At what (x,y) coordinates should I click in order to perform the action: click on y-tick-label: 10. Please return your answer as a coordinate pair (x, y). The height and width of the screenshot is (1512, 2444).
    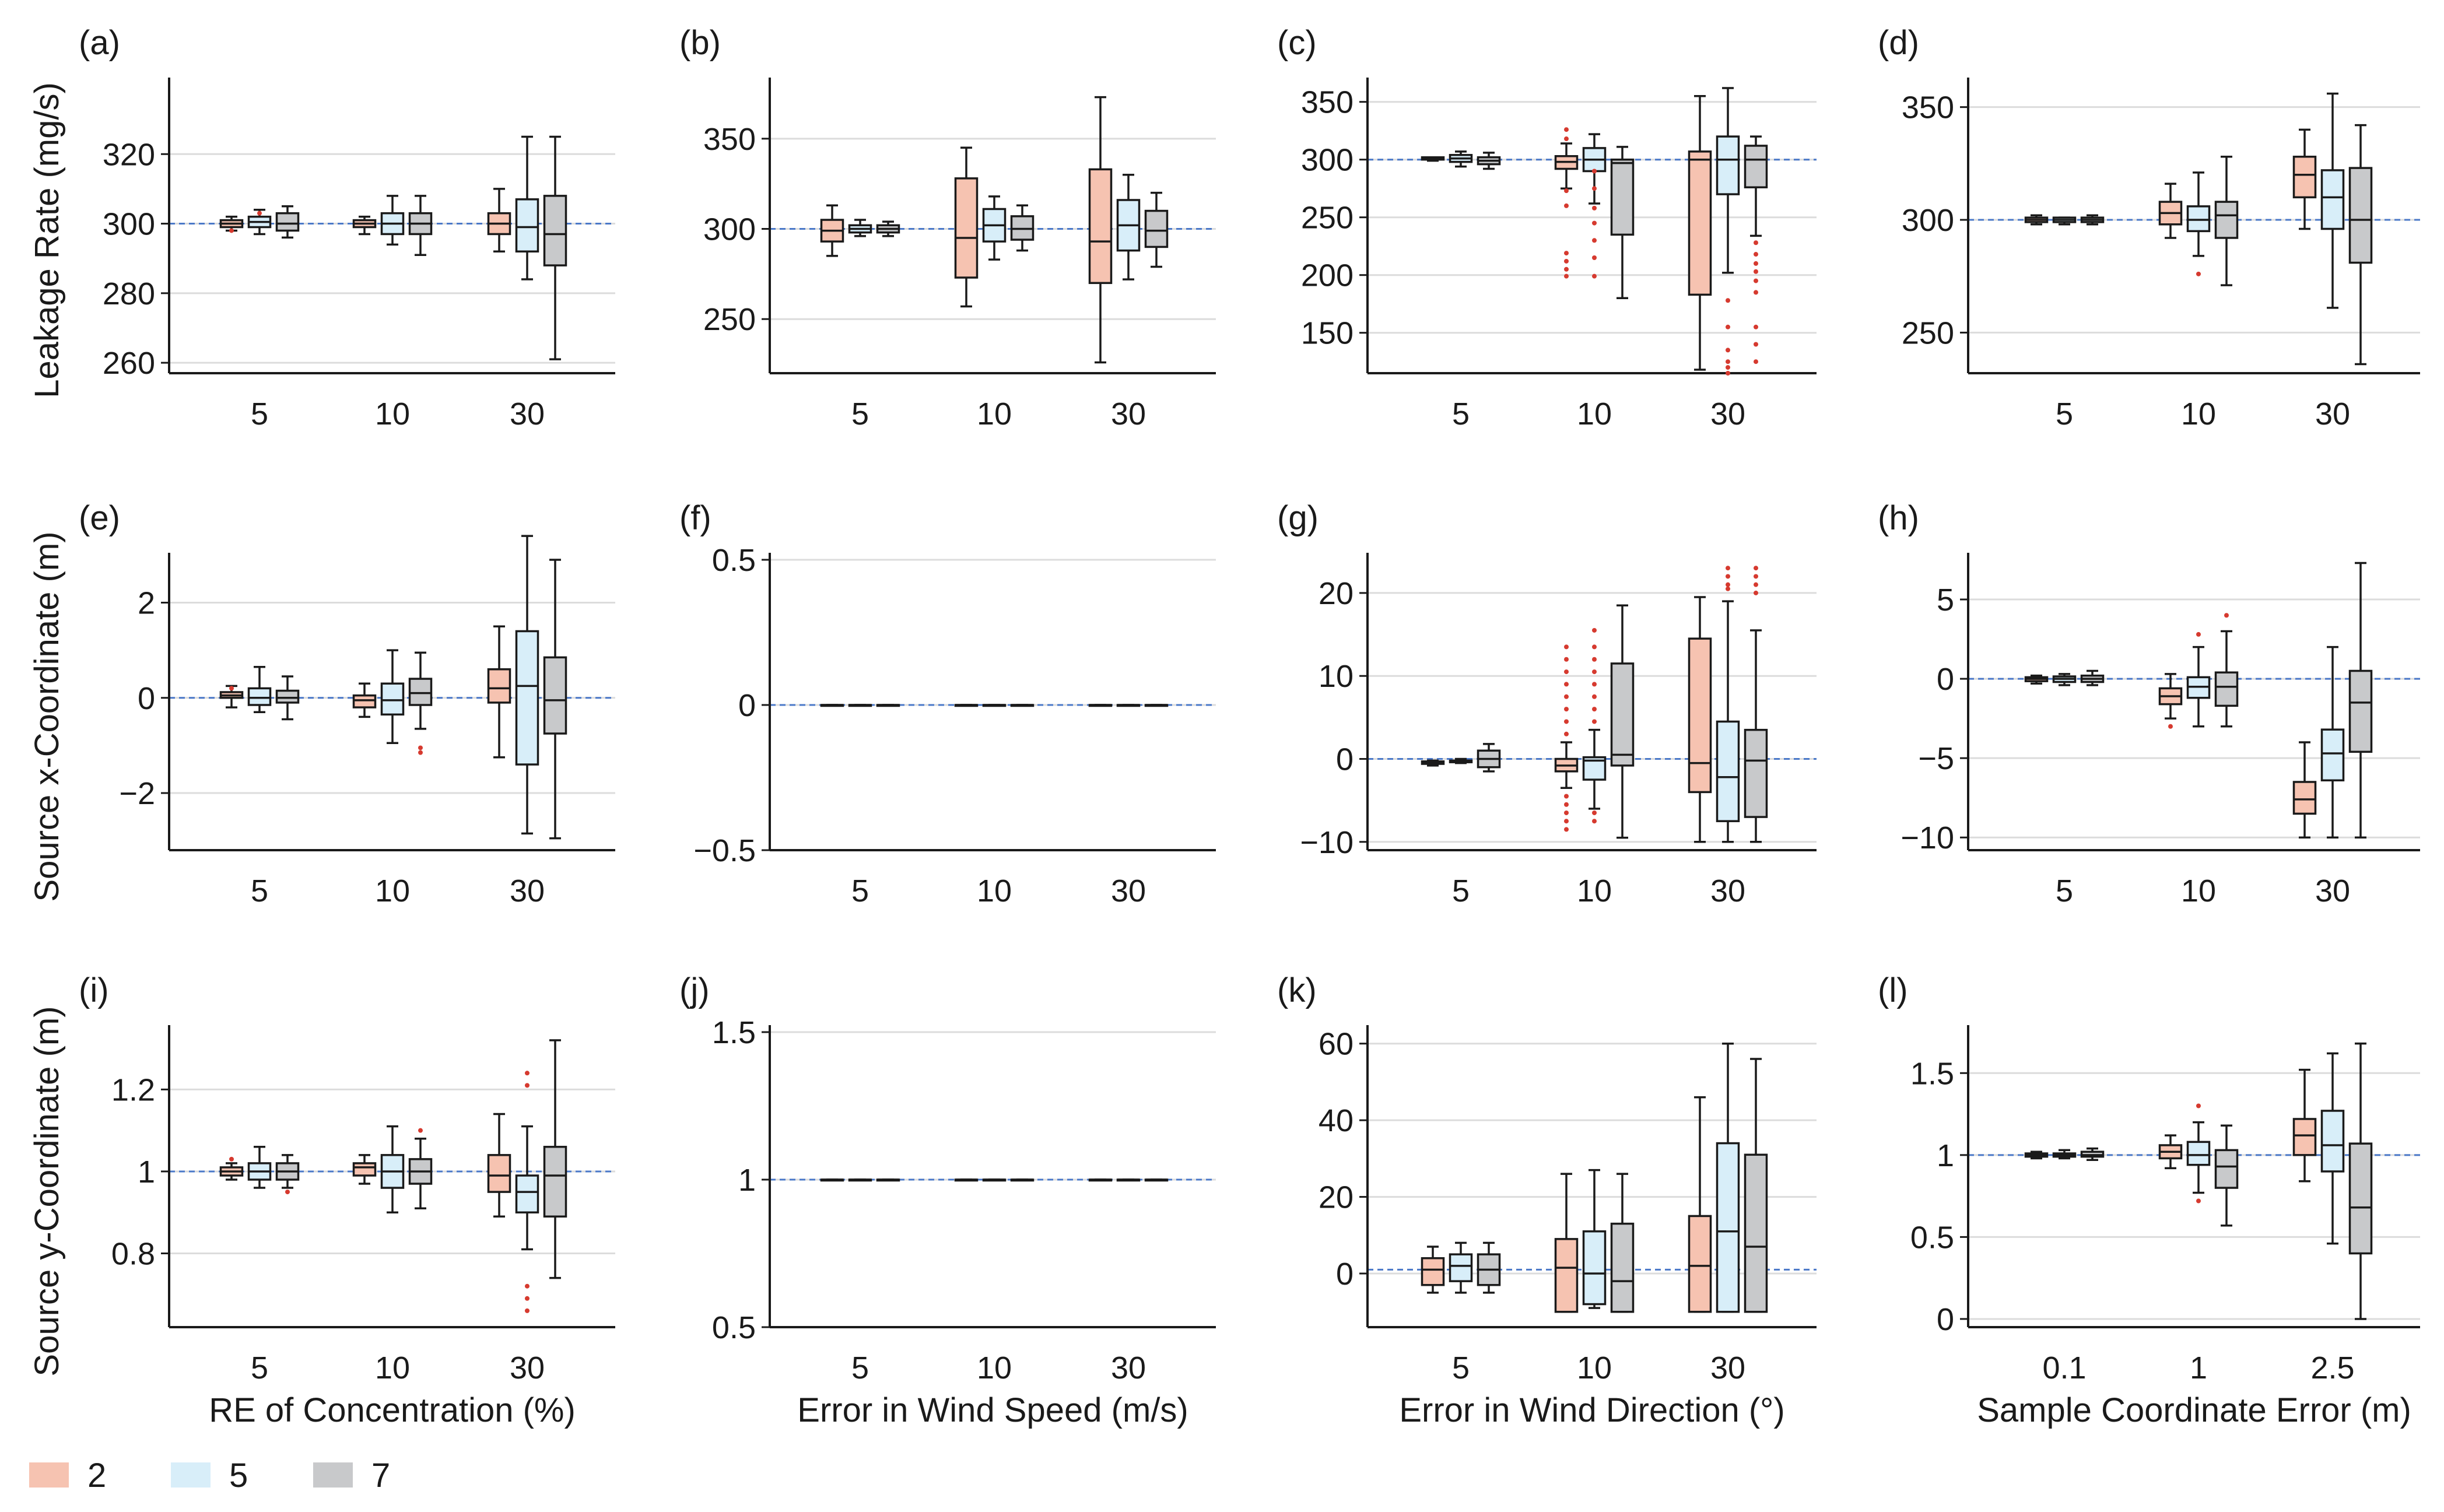
    Looking at the image, I should click on (1336, 676).